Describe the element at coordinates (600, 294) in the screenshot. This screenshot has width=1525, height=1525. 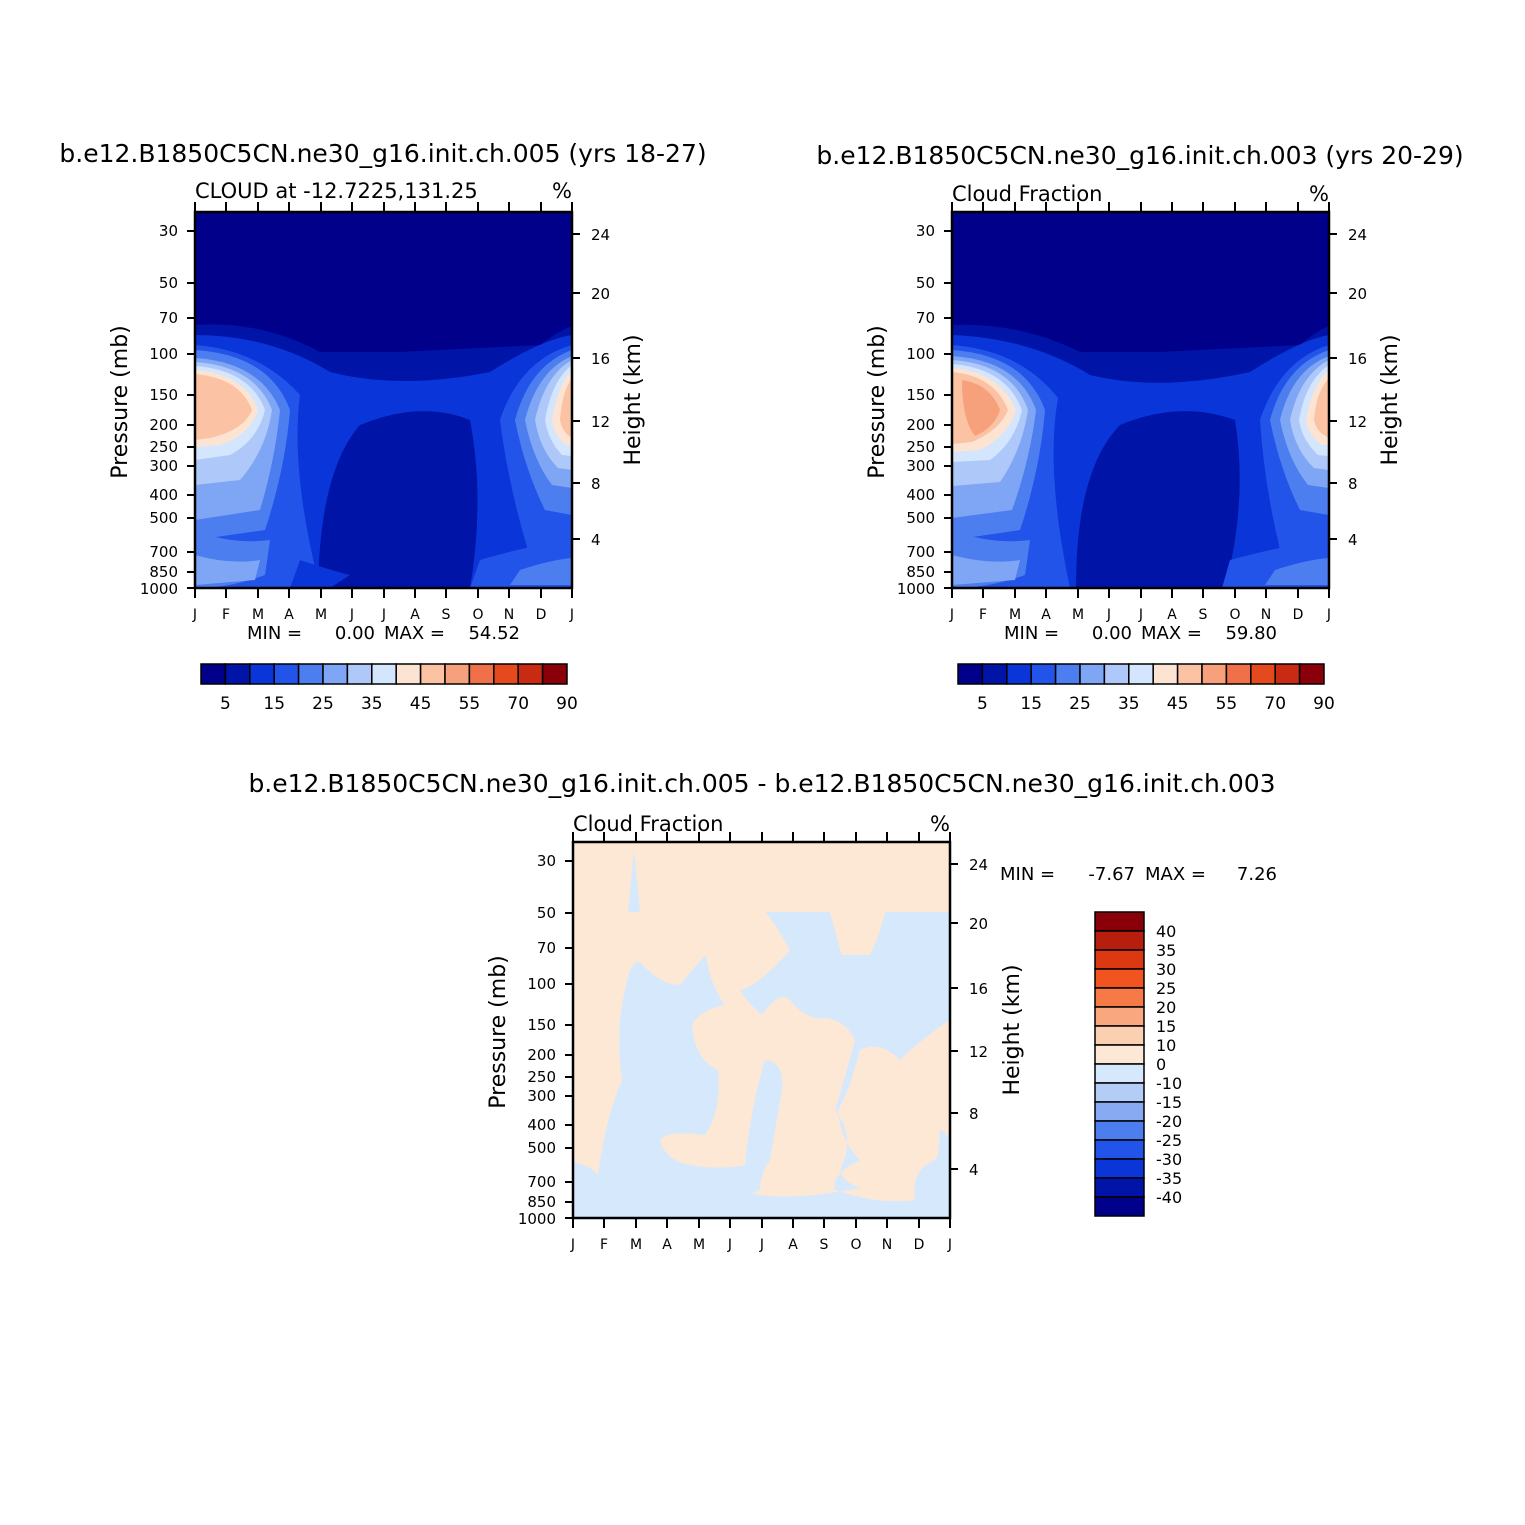
I see `height-tick: 20` at that location.